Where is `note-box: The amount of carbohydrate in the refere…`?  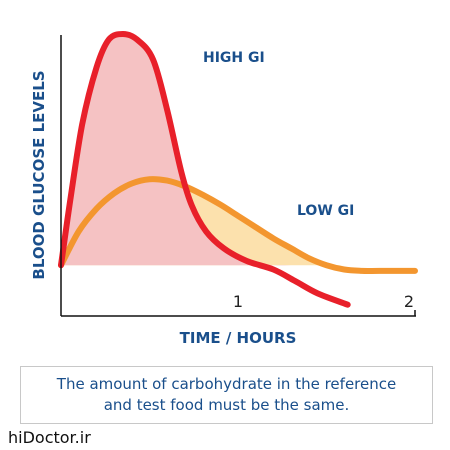 note-box: The amount of carbohydrate in the refere… is located at coordinates (226, 395).